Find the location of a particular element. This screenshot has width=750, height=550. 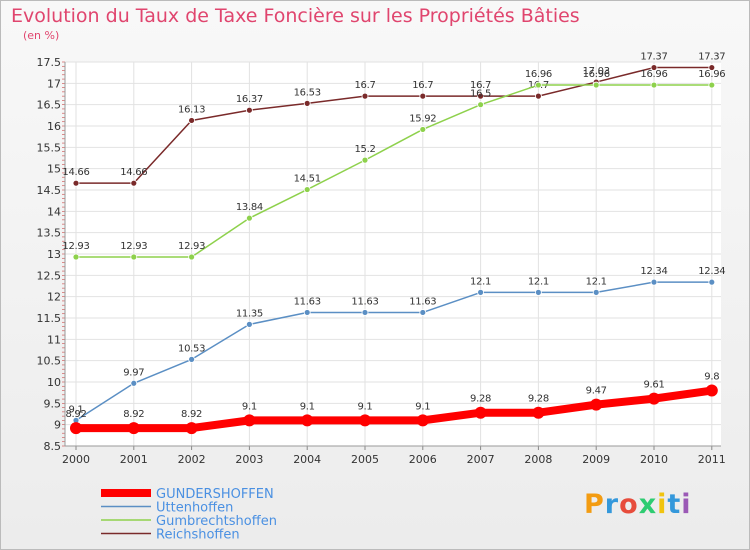

data-label: 12.1 is located at coordinates (596, 281).